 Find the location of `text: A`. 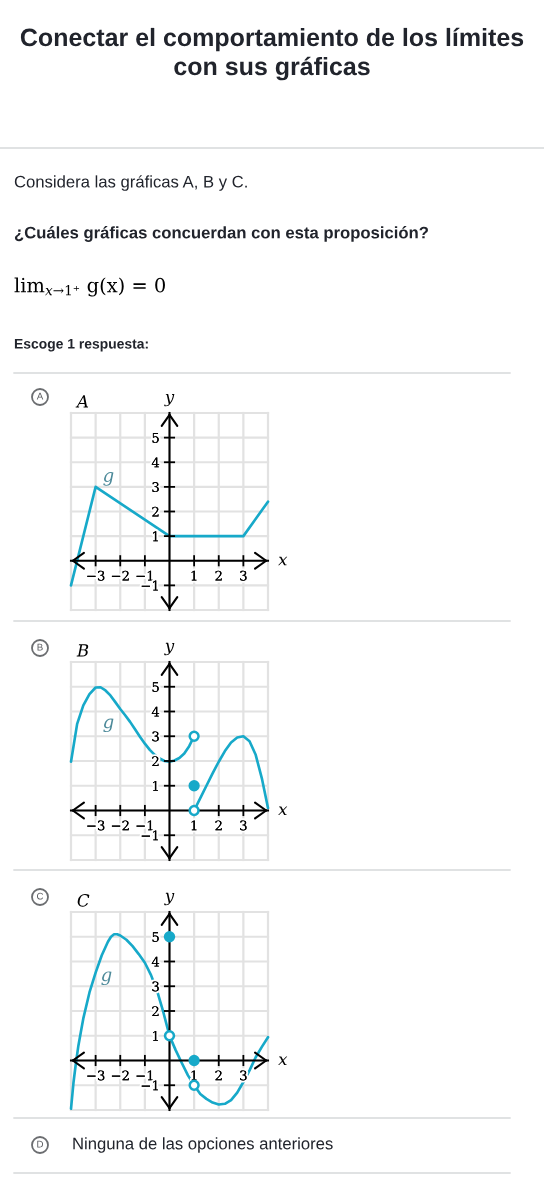

text: A is located at coordinates (40, 396).